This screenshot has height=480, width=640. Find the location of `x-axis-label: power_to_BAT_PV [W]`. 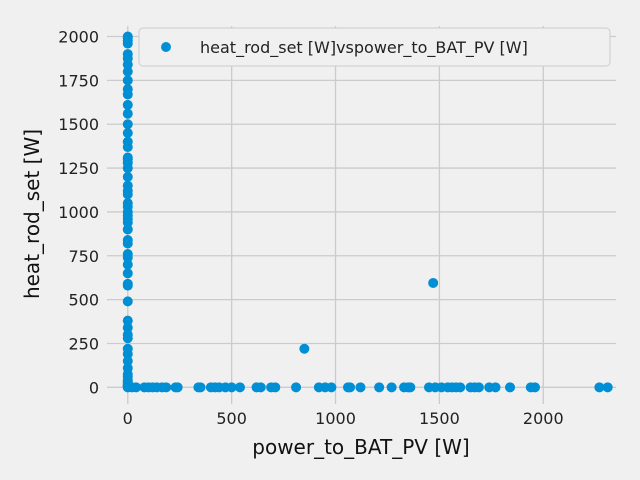

x-axis-label: power_to_BAT_PV [W] is located at coordinates (360, 447).